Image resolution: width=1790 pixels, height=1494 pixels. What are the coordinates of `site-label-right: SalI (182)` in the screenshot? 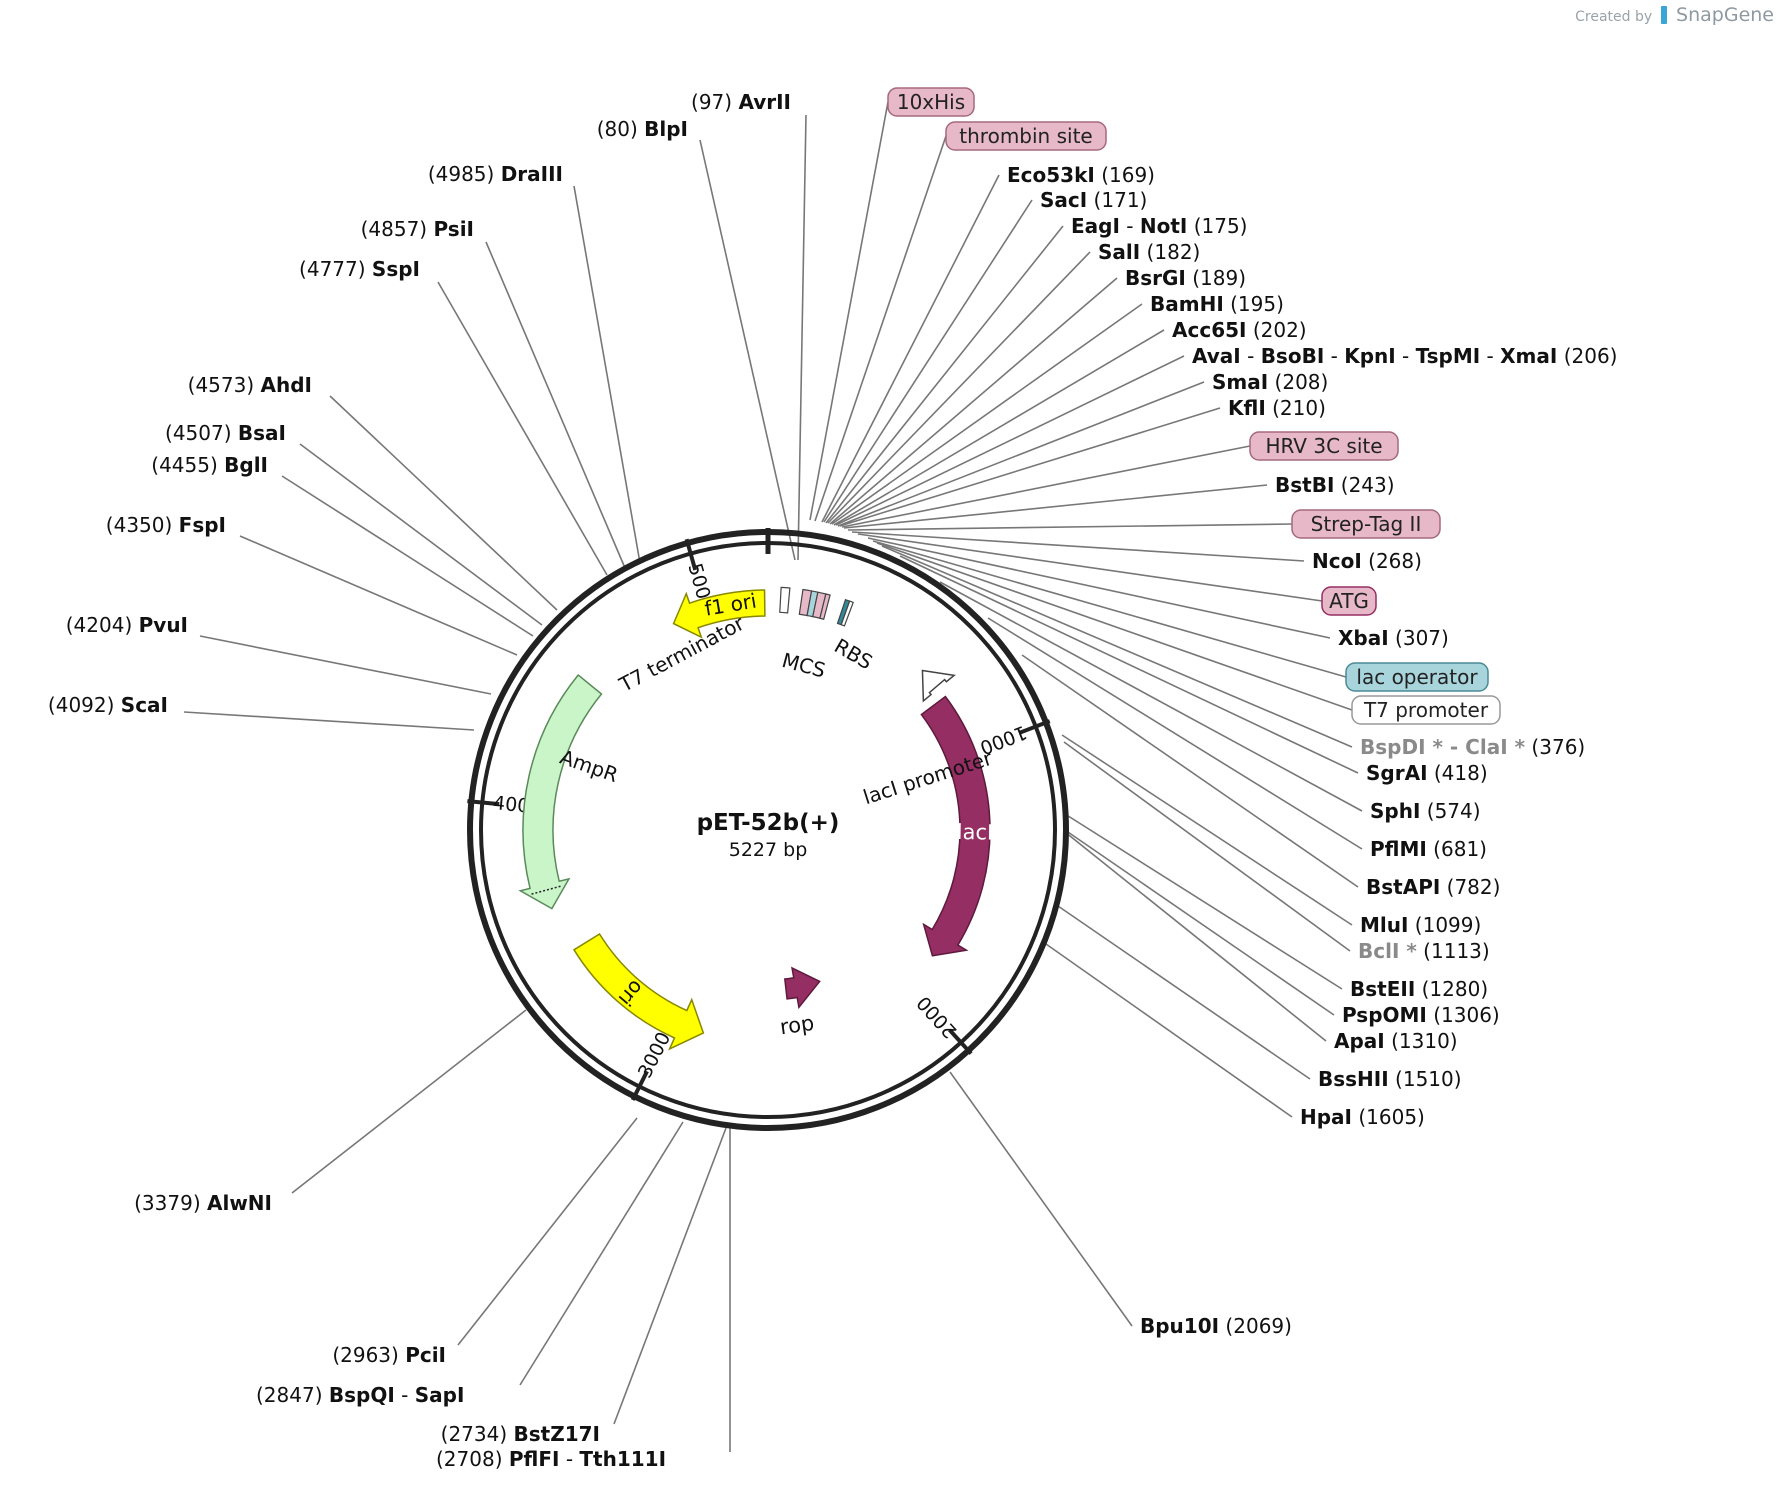 It's located at (1149, 252).